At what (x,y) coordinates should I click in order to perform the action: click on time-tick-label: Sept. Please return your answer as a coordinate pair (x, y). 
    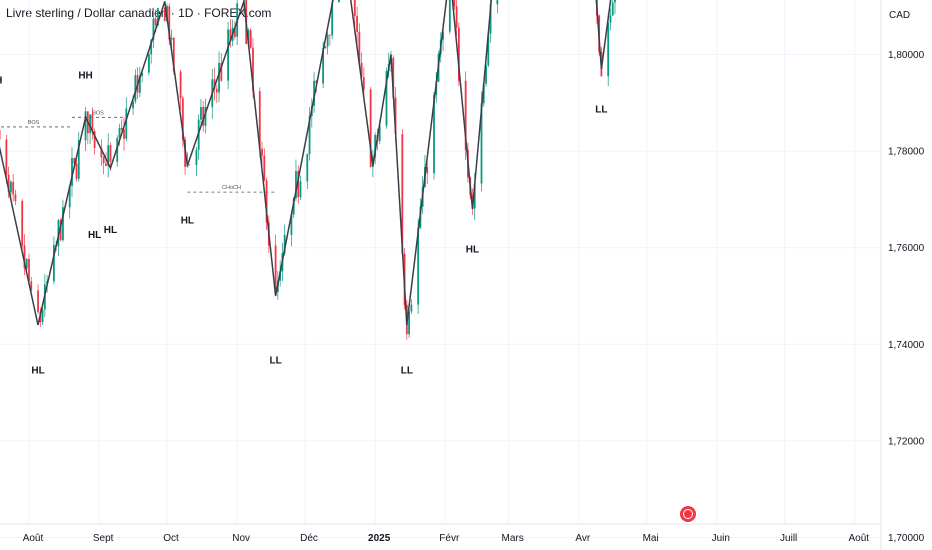
    Looking at the image, I should click on (103, 538).